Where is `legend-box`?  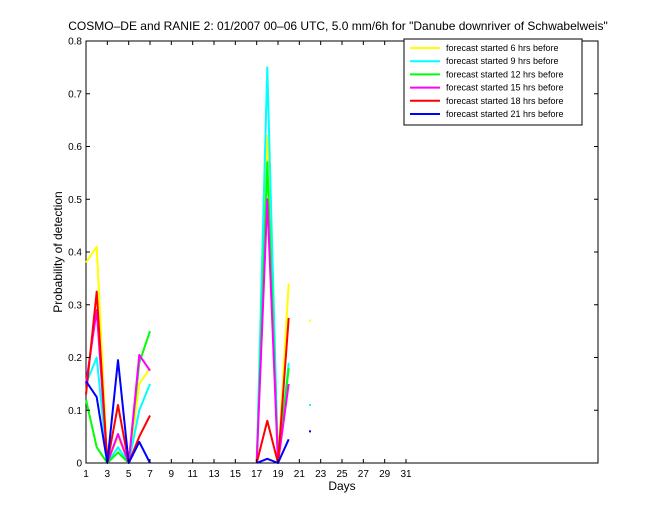 legend-box is located at coordinates (493, 82).